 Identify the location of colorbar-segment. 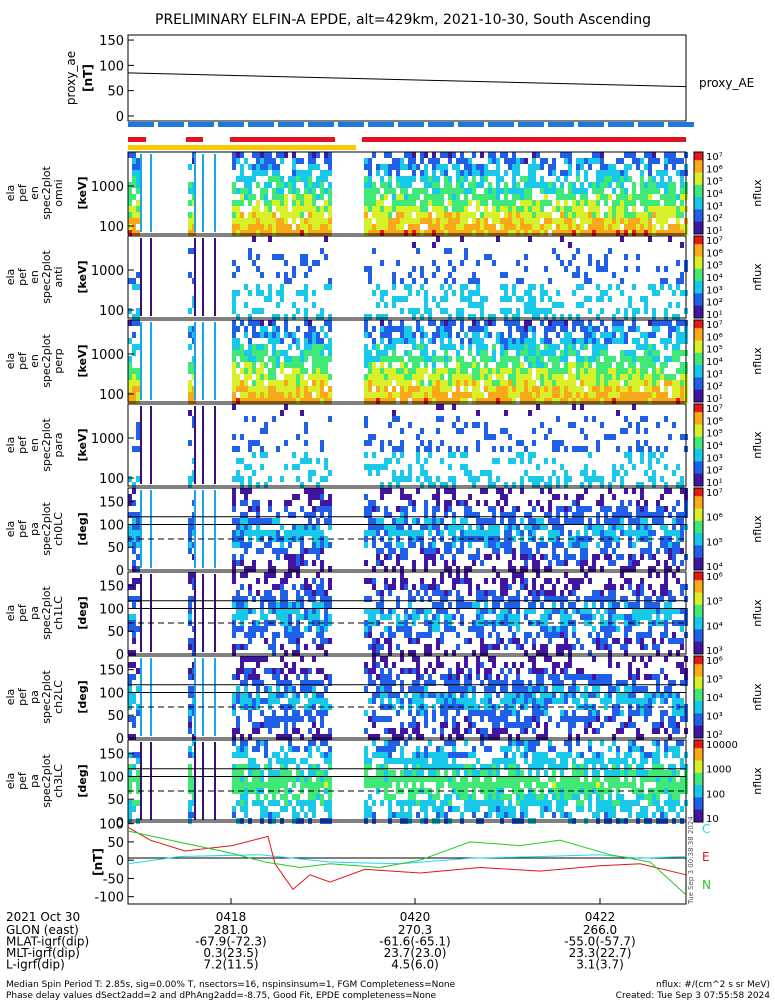
(698, 363).